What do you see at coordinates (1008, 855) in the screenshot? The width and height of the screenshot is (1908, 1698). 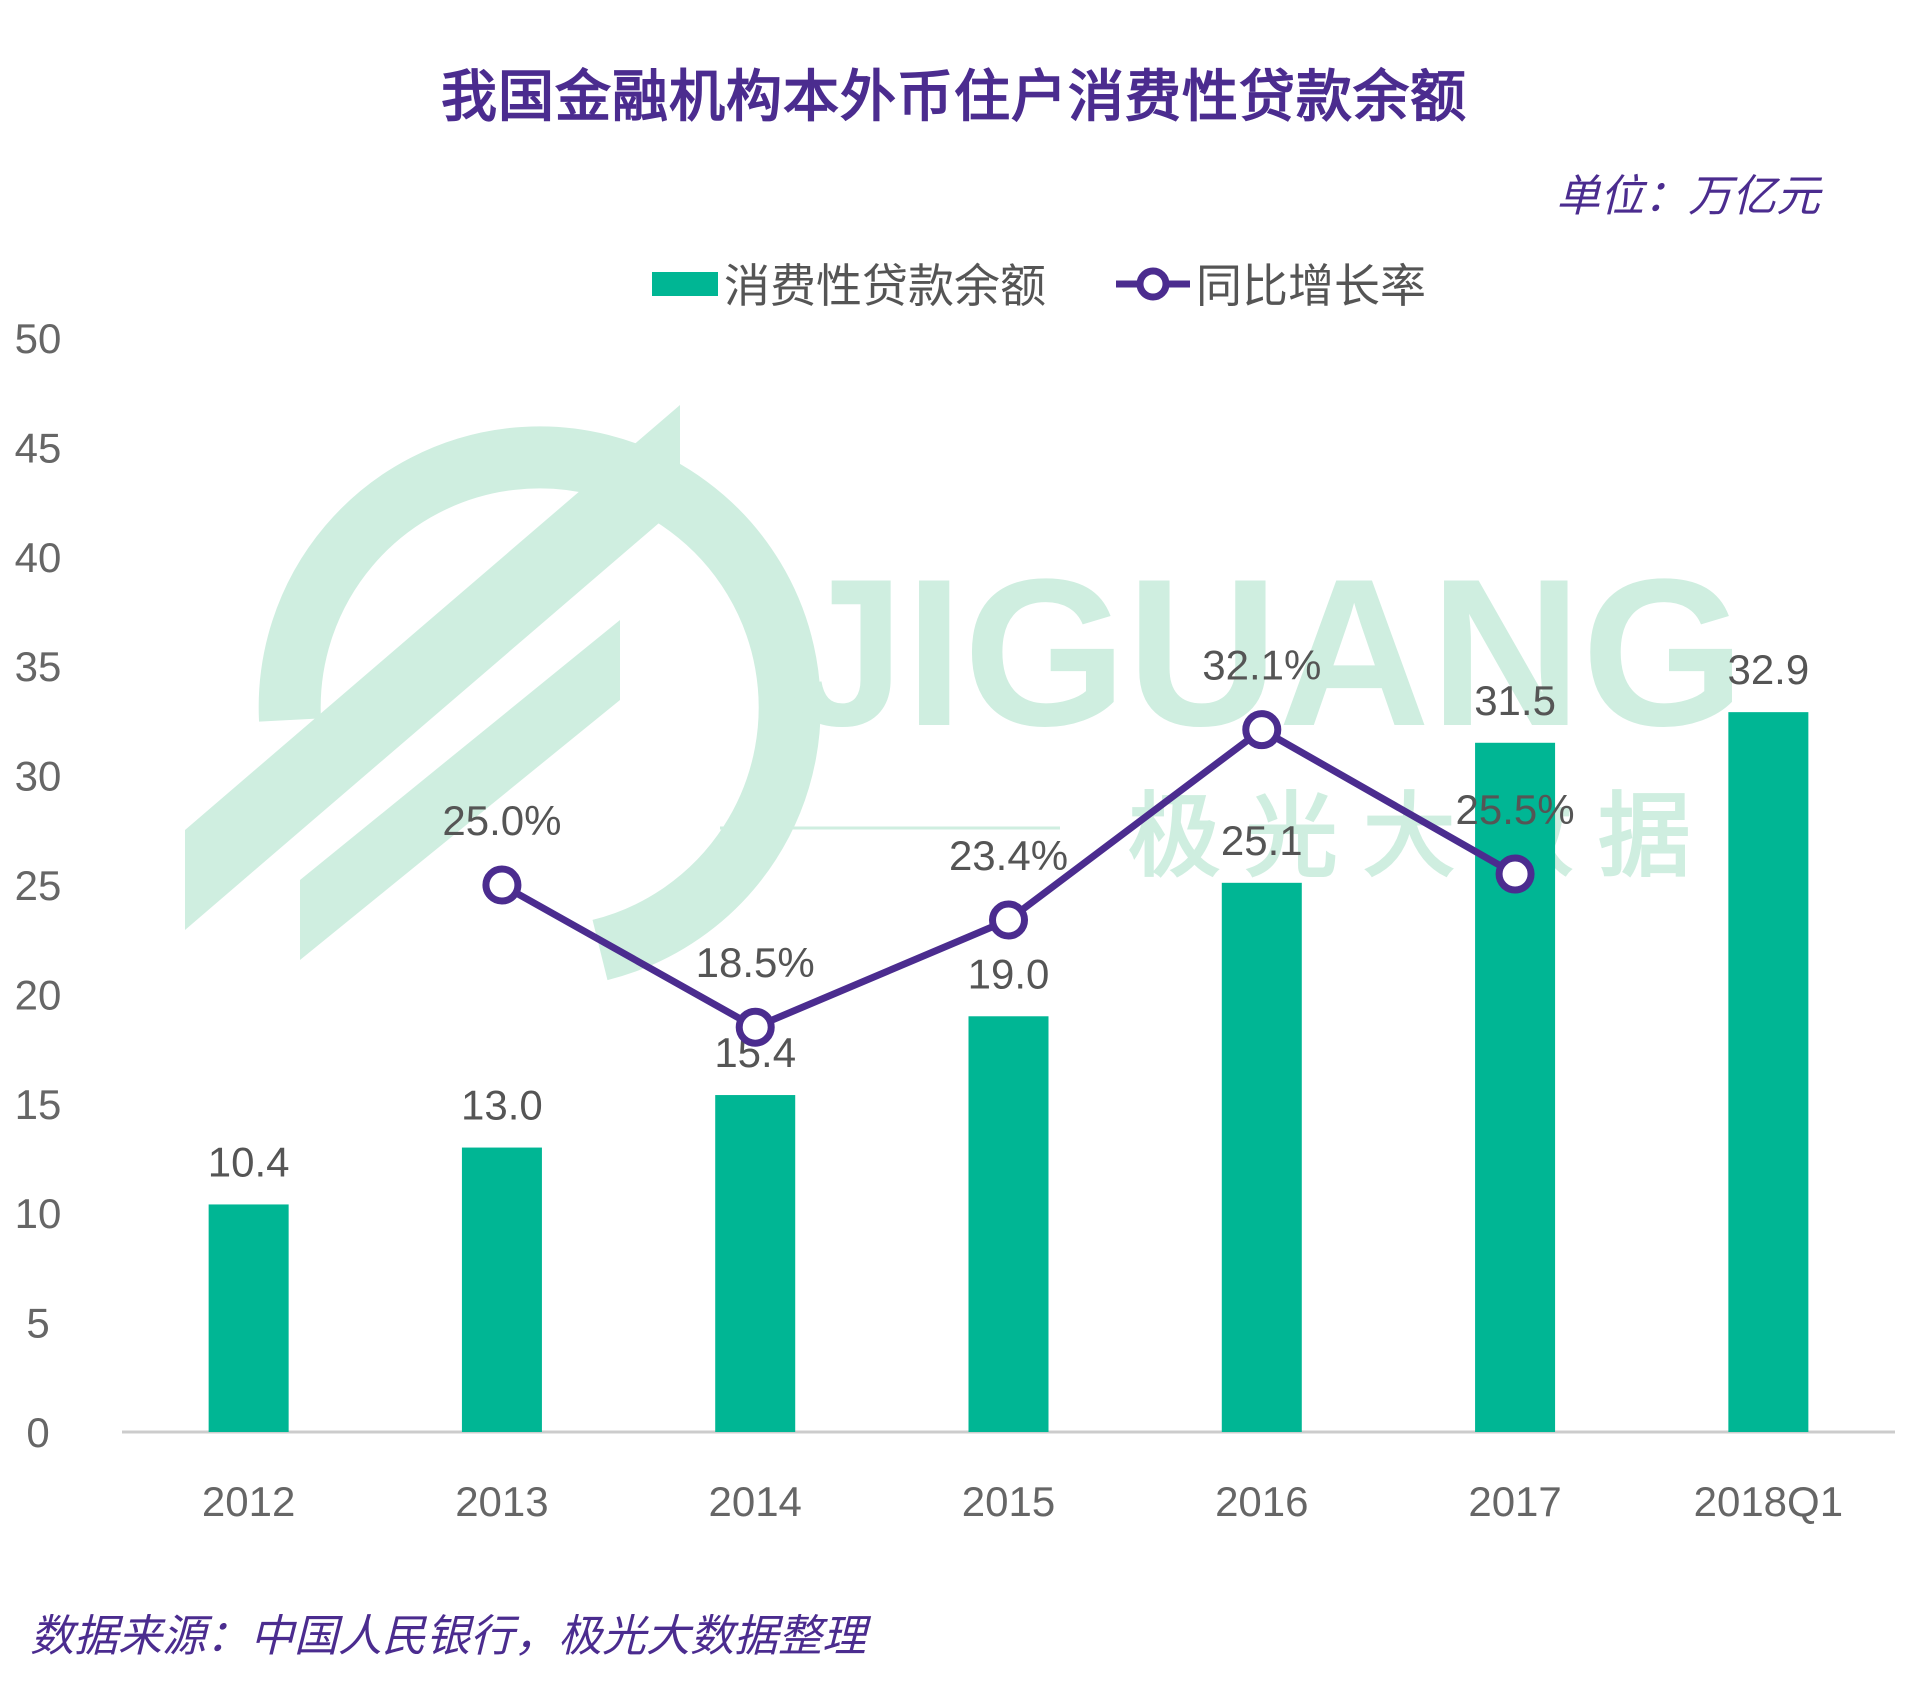 I see `growth-rate-label: 23.4%` at bounding box center [1008, 855].